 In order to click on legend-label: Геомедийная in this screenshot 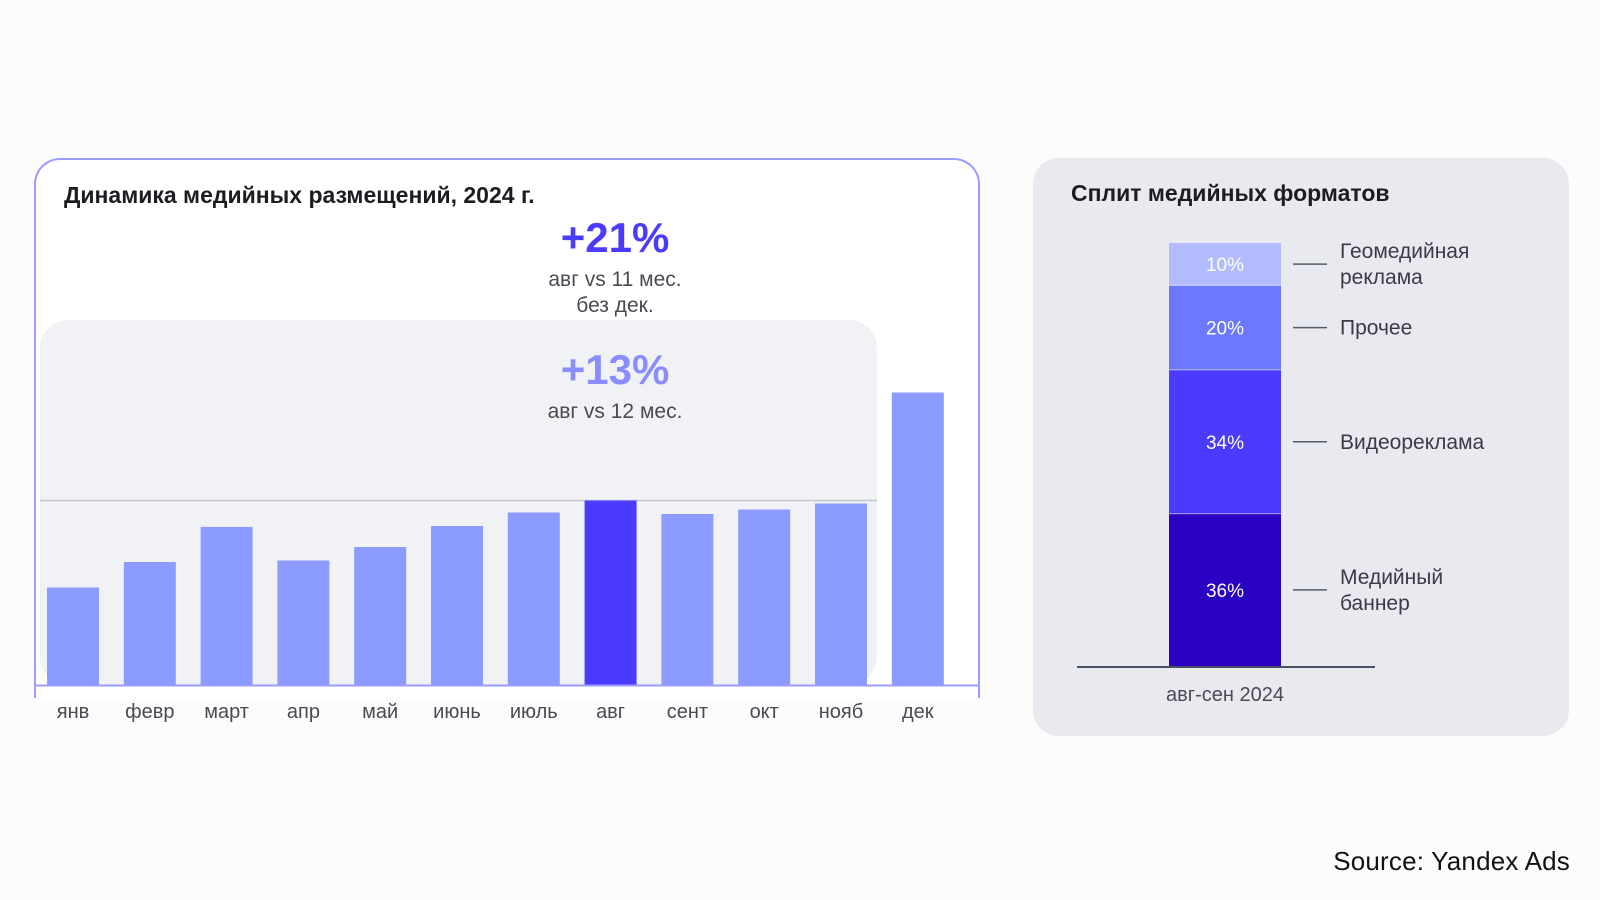, I will do `click(1404, 251)`.